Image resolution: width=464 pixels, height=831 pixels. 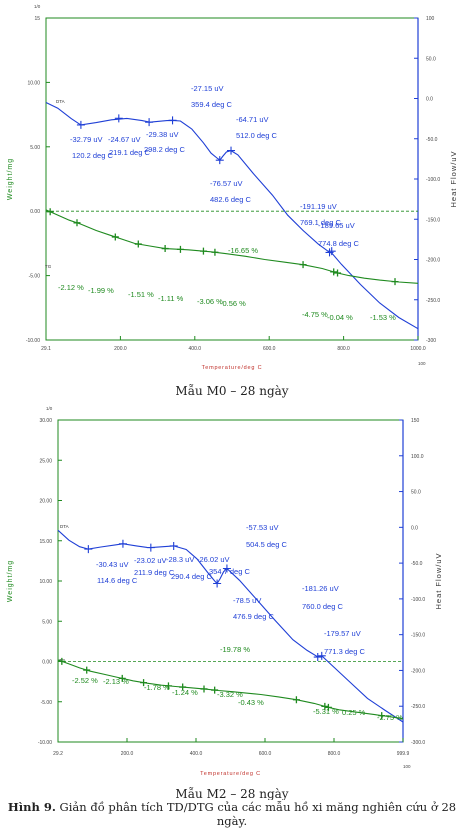 What do you see at coordinates (226, 183) in the screenshot?
I see `dta-annotation-label: -76.57 uV` at bounding box center [226, 183].